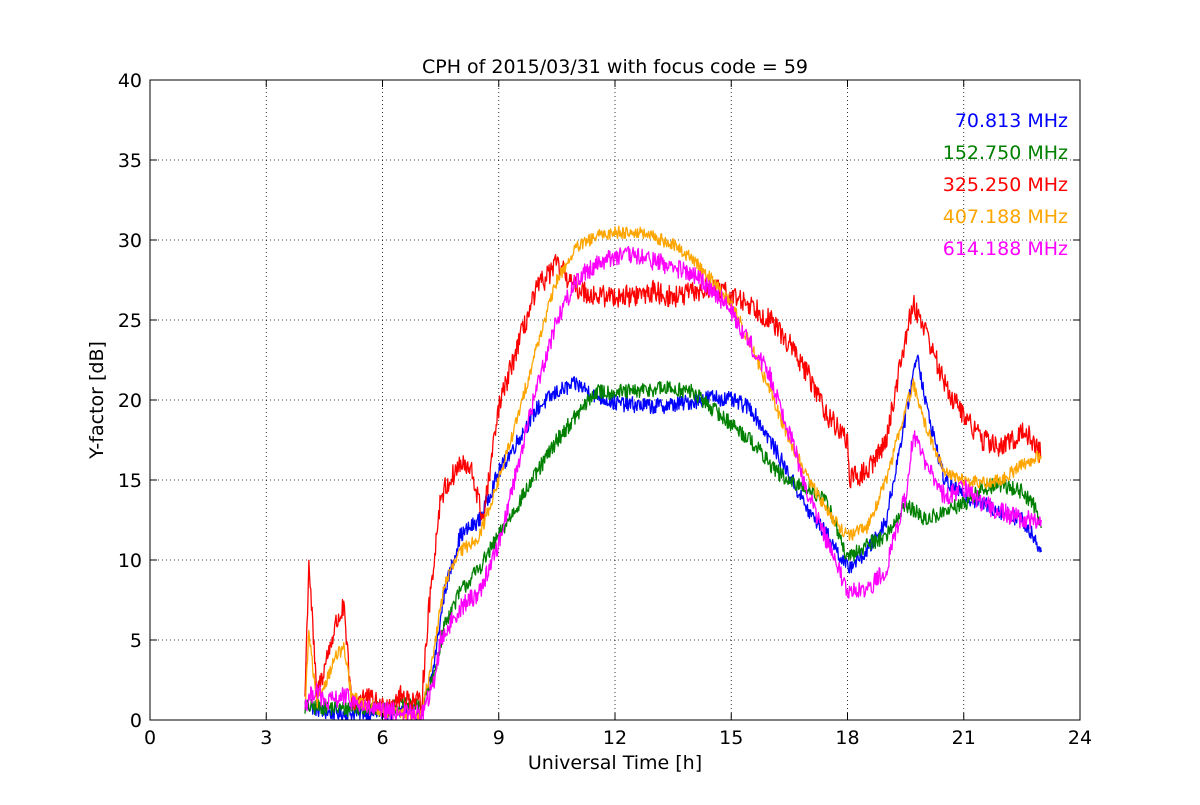  What do you see at coordinates (964, 738) in the screenshot?
I see `x-tick-label: 21` at bounding box center [964, 738].